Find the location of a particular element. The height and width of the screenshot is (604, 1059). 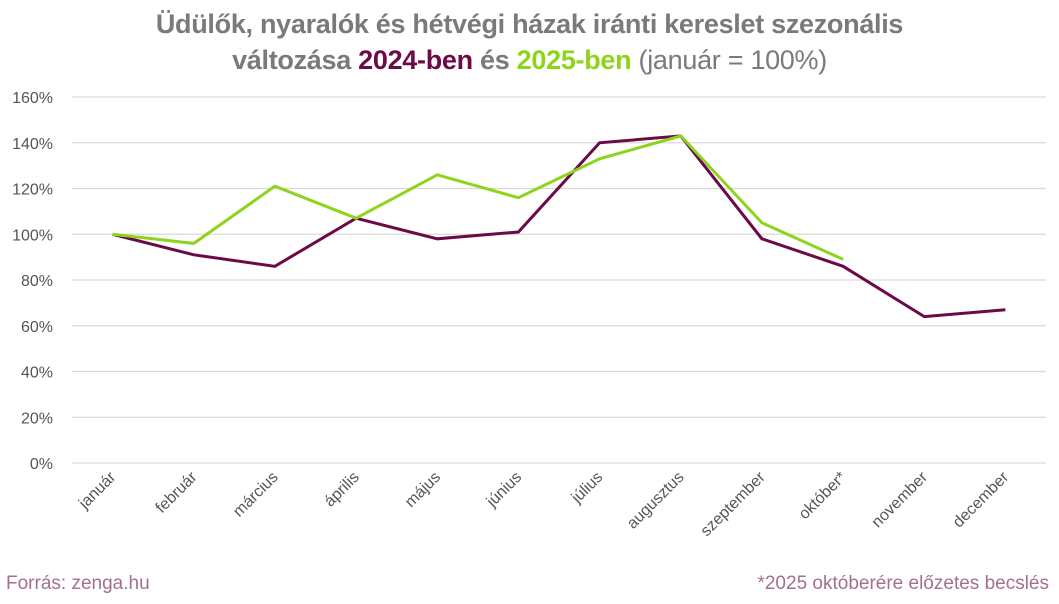

x-tick-label: augusztus is located at coordinates (656, 501).